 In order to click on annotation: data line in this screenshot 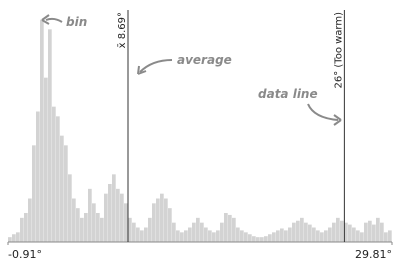, I will do `click(288, 94)`.